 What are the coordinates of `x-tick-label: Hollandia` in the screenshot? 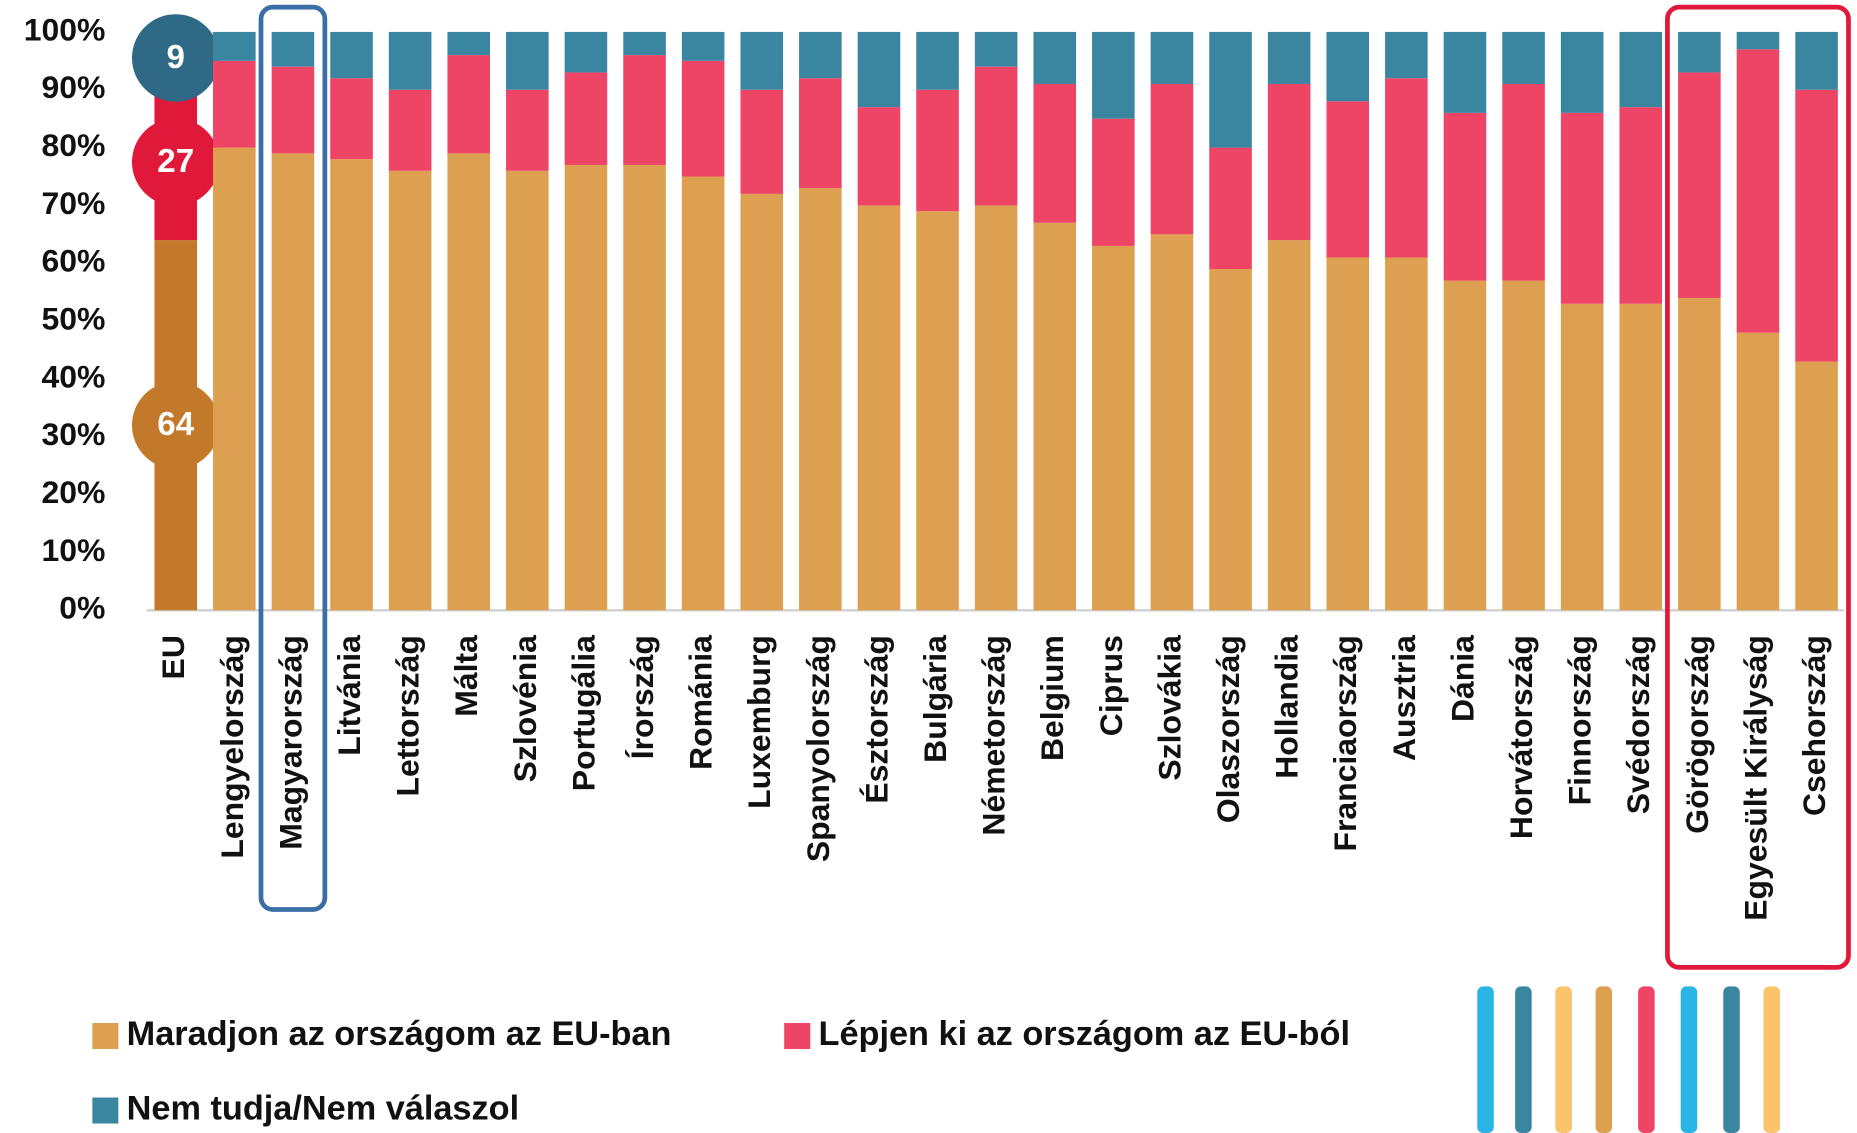 It's located at (1287, 707).